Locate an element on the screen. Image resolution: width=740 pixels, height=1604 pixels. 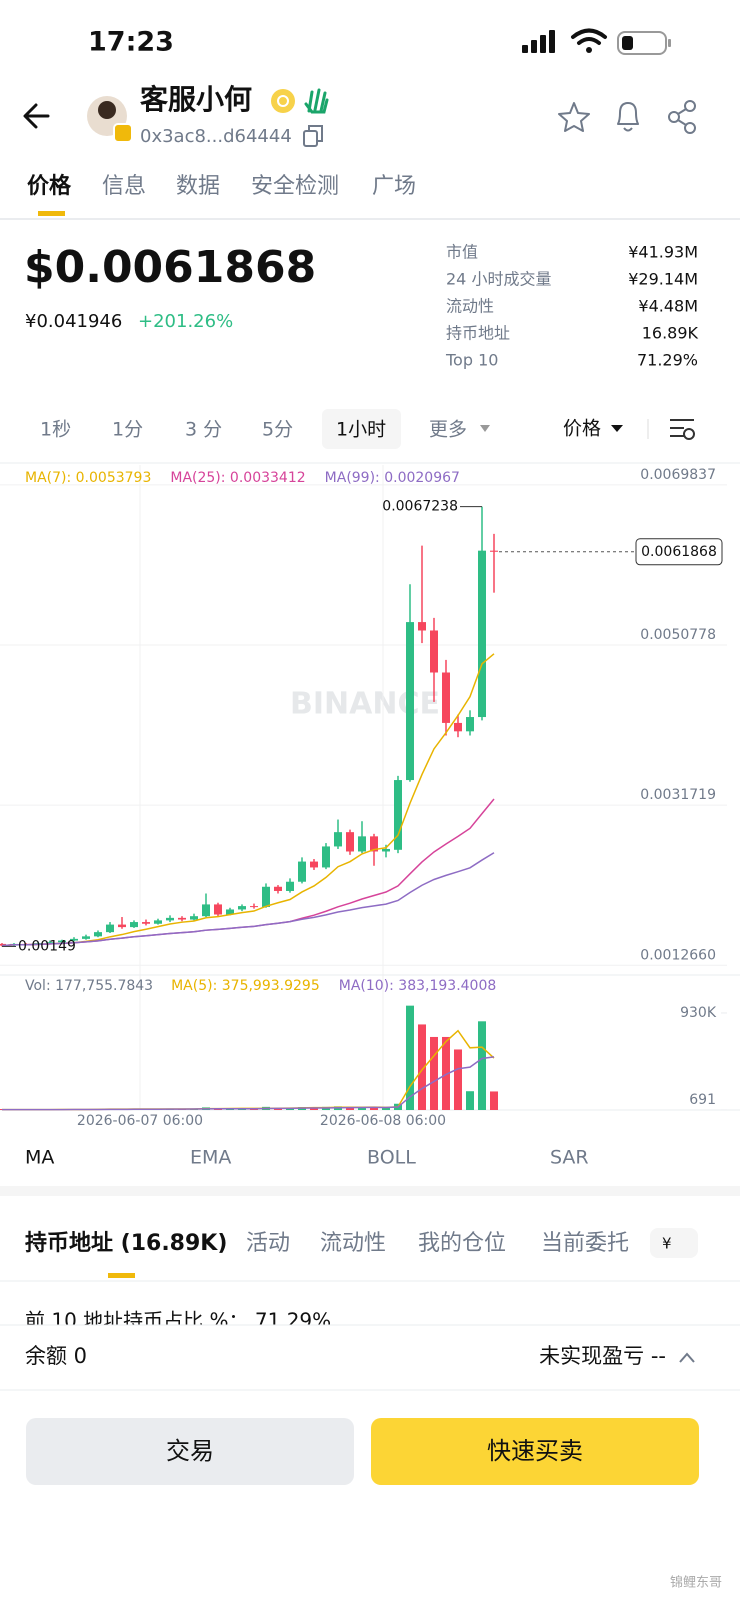
alert-button is located at coordinates (628, 117).